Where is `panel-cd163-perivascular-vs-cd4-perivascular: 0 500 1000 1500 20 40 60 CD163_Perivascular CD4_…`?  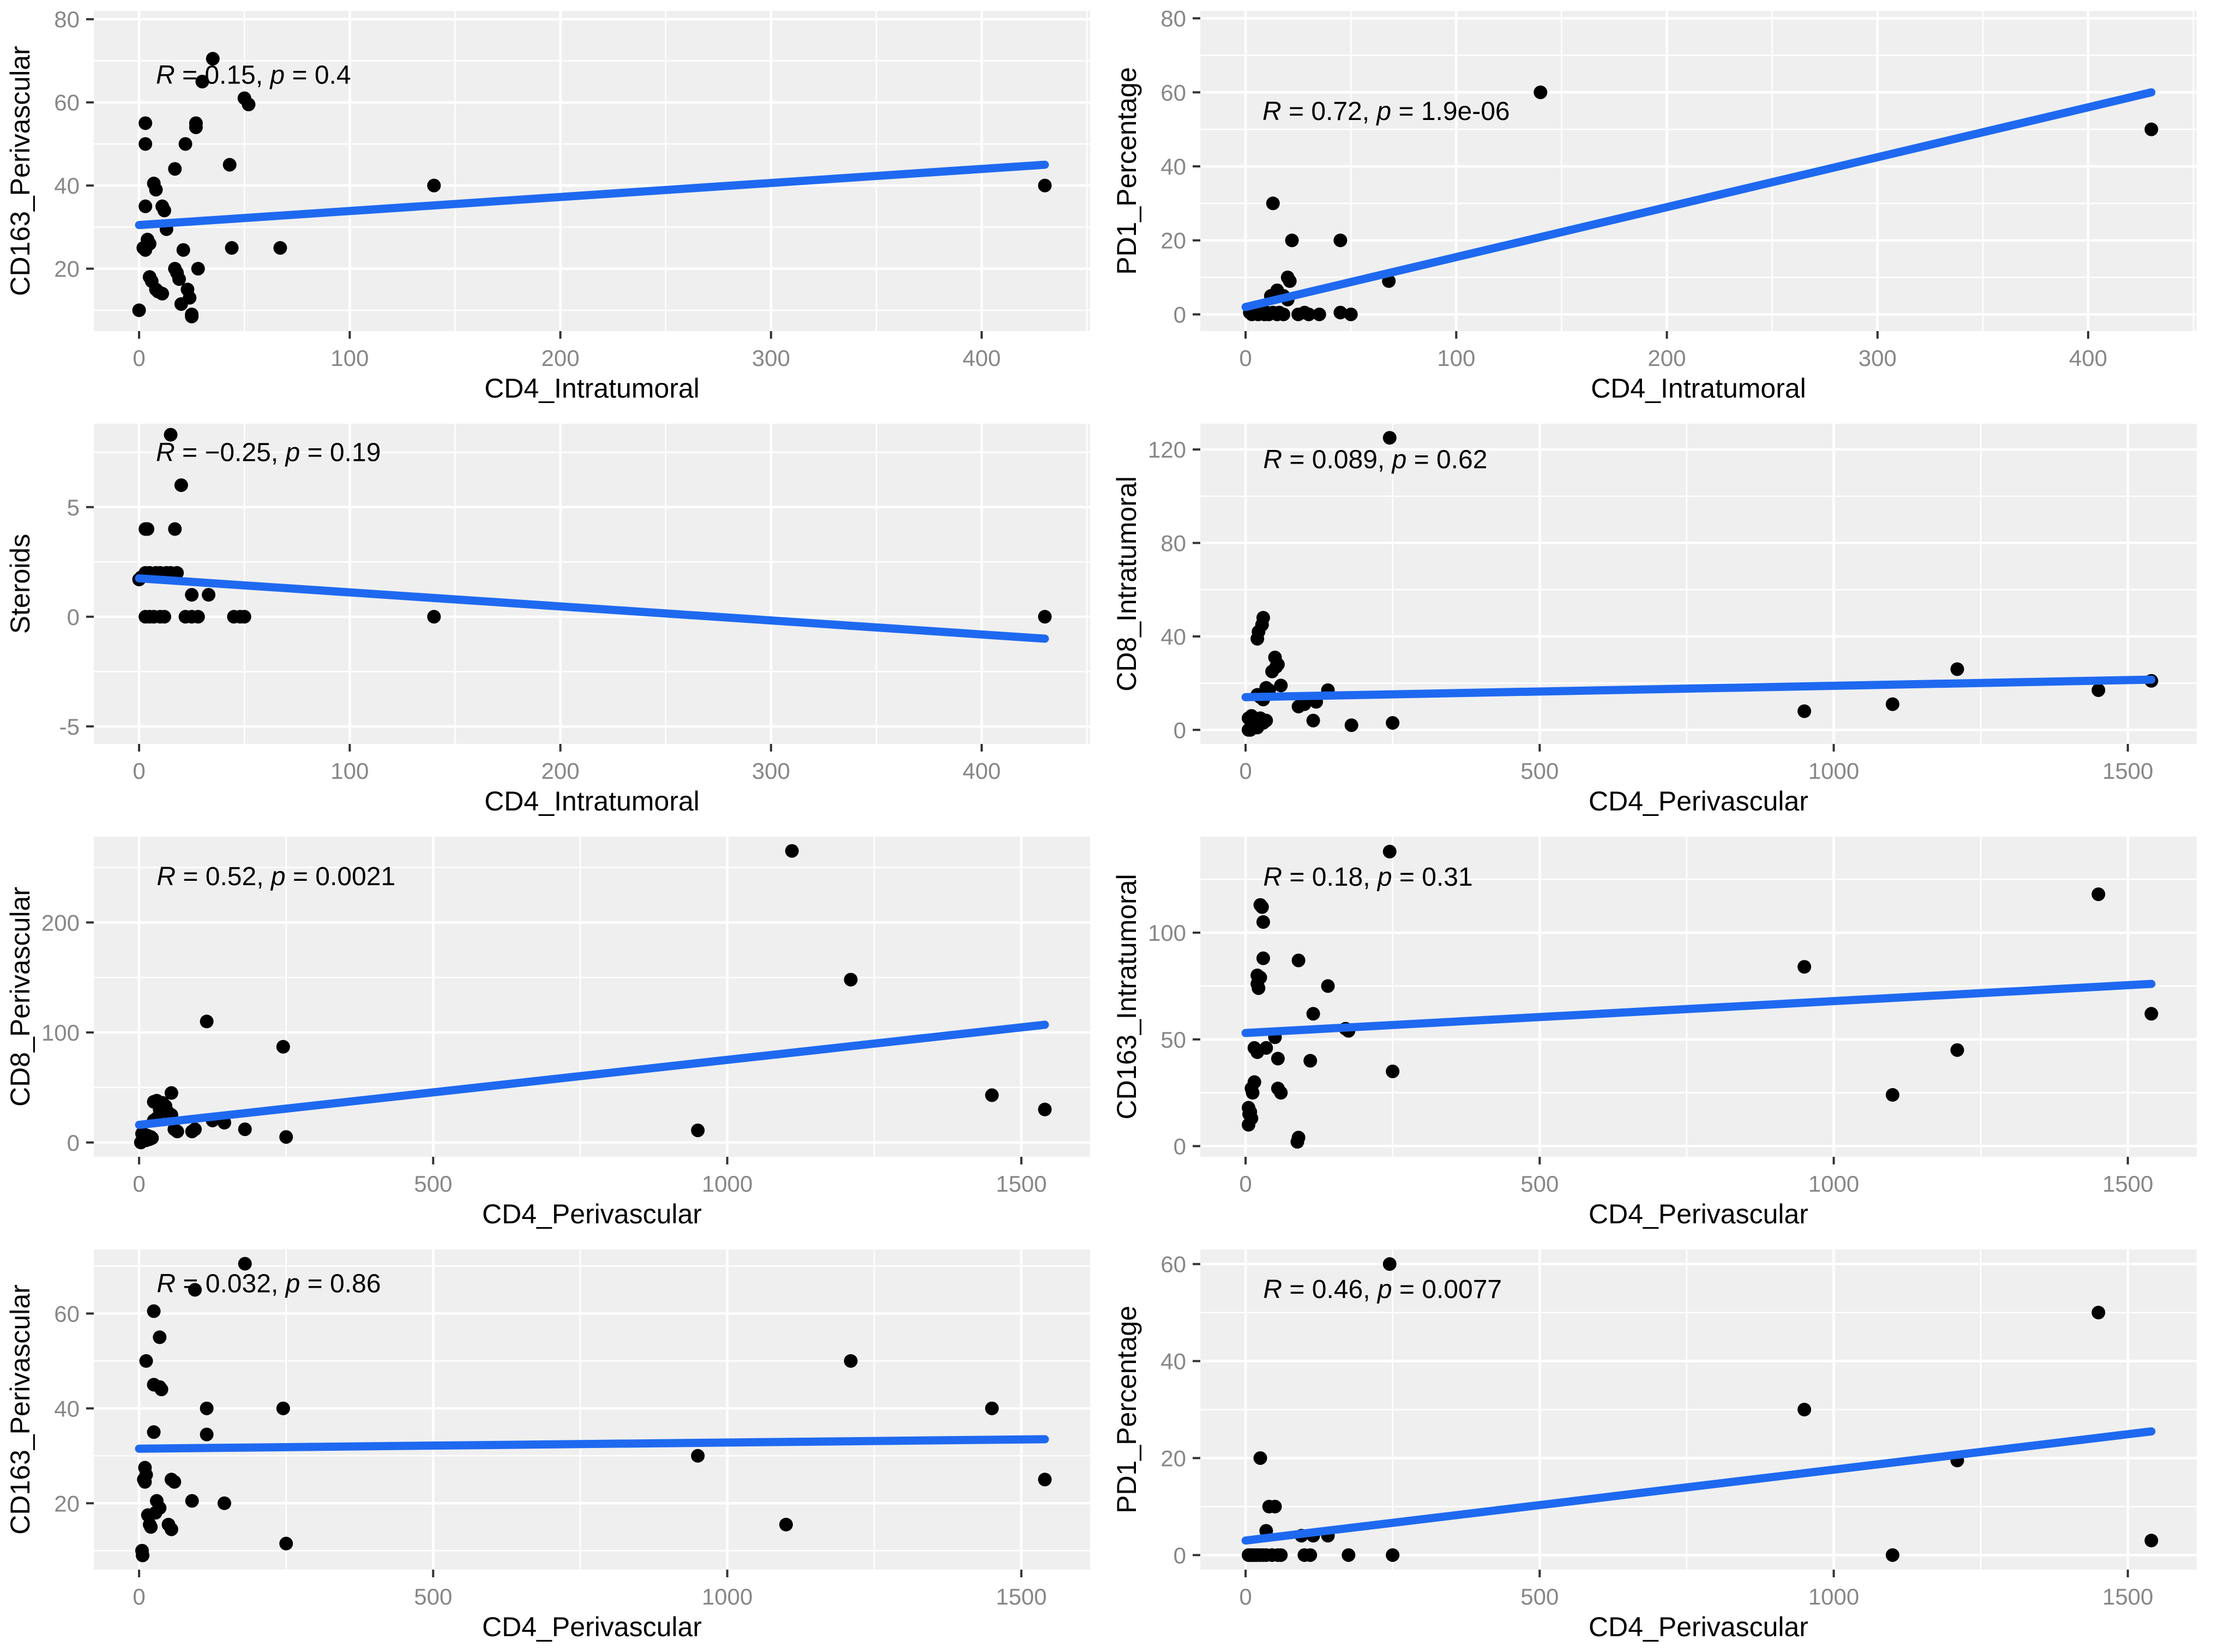
panel-cd163-perivascular-vs-cd4-perivascular: 0 500 1000 1500 20 40 60 CD163_Perivascular CD4_… is located at coordinates (553, 1445).